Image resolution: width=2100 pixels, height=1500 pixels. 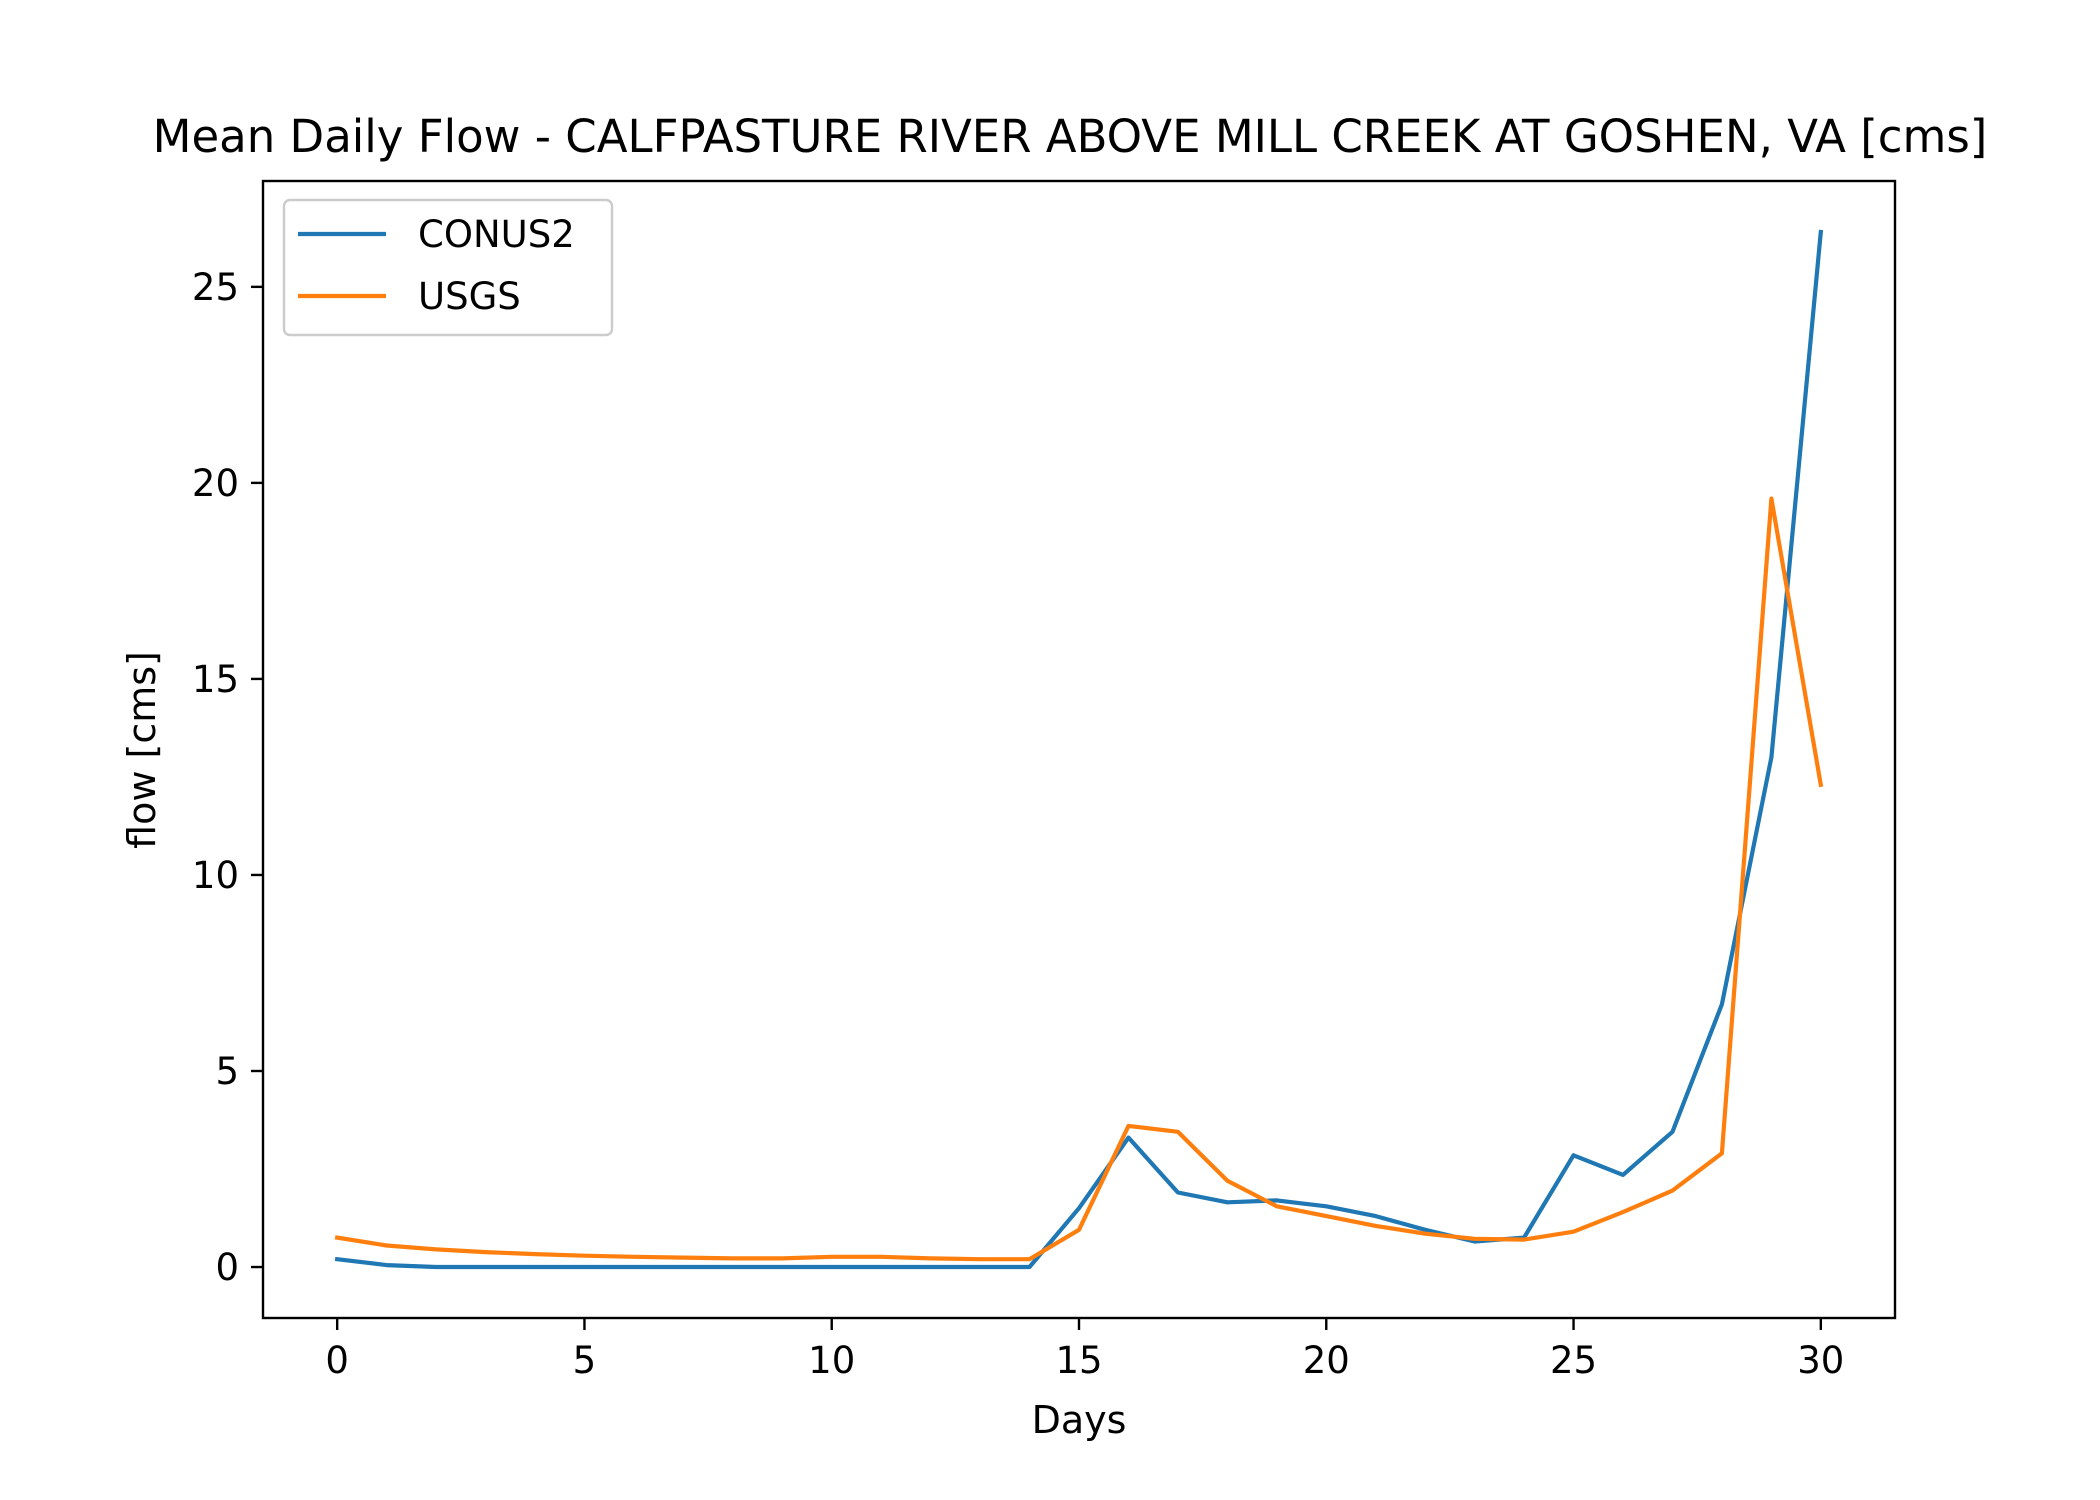 I want to click on y-axis: 0 5 10 15 20 25, so click(x=227, y=777).